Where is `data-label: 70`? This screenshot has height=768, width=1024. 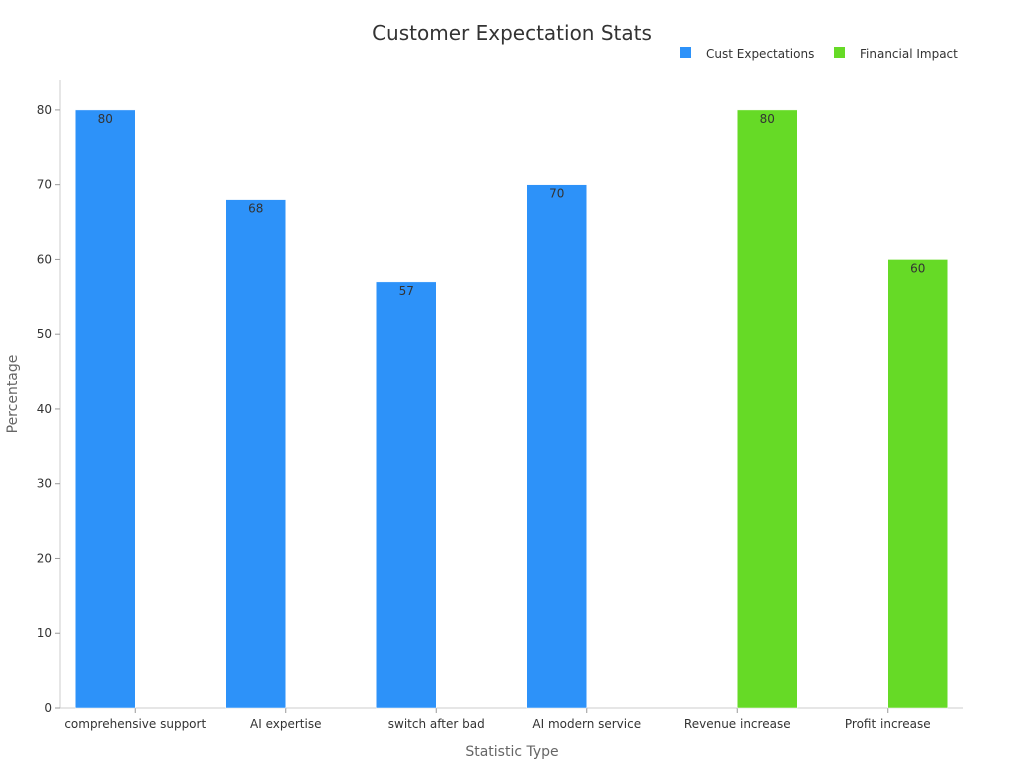 data-label: 70 is located at coordinates (556, 194).